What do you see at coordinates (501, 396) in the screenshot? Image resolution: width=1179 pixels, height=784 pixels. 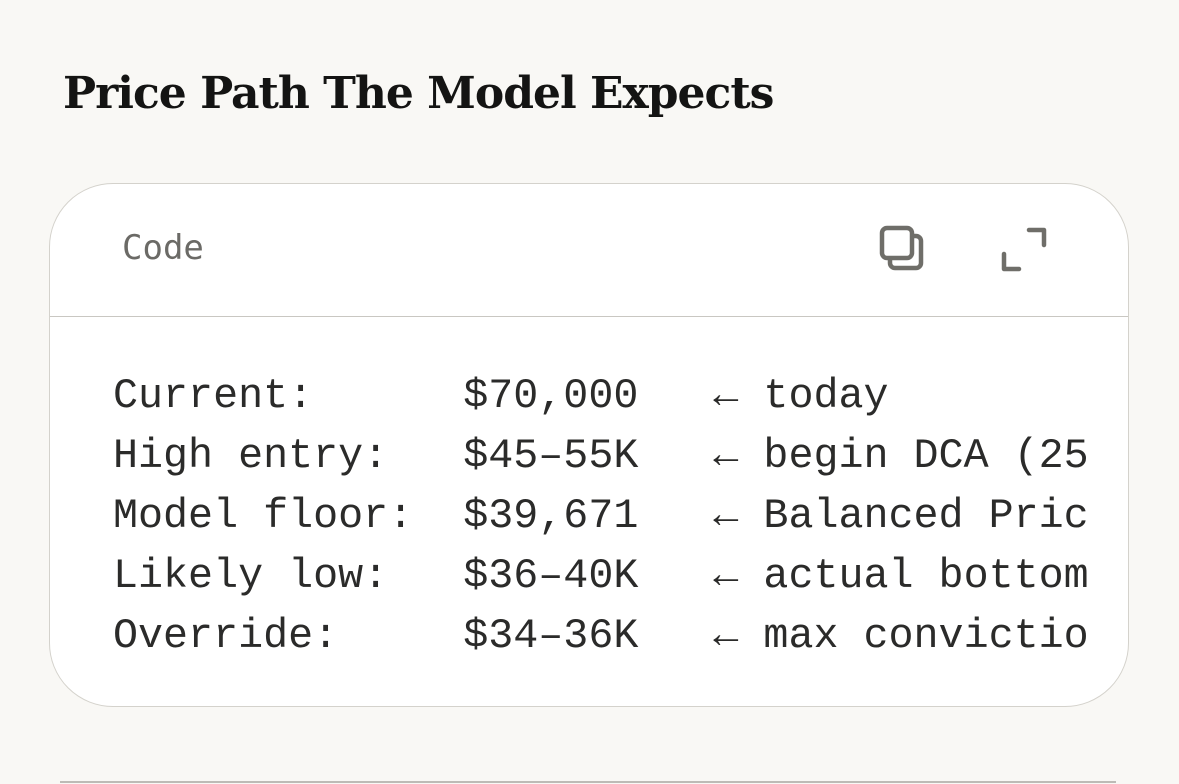 I see `code-line: Current: $70,000 ← today` at bounding box center [501, 396].